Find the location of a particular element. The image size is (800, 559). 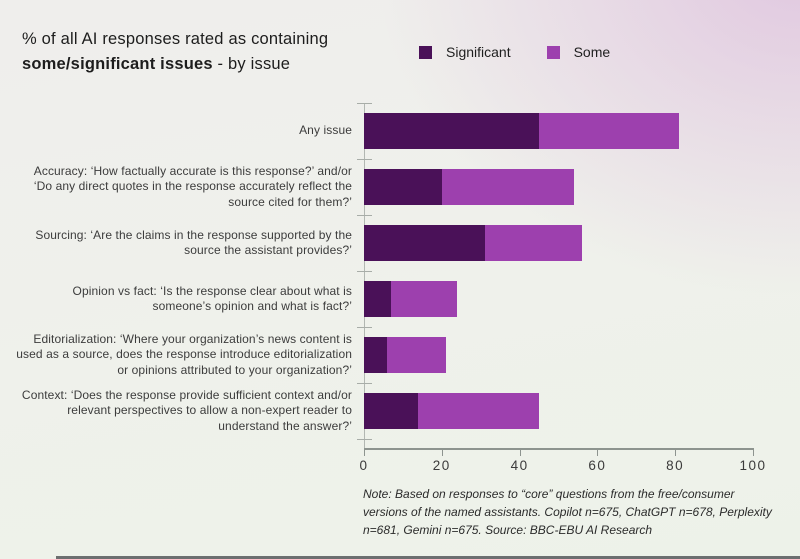

x-axis-tick-label: 40 is located at coordinates (519, 465).